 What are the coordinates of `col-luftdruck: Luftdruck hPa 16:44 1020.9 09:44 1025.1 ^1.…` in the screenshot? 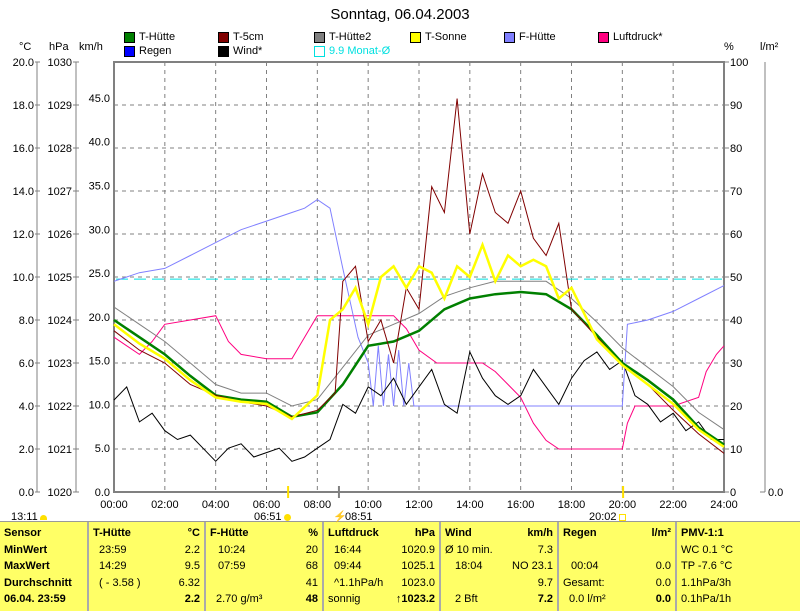 It's located at (382, 566).